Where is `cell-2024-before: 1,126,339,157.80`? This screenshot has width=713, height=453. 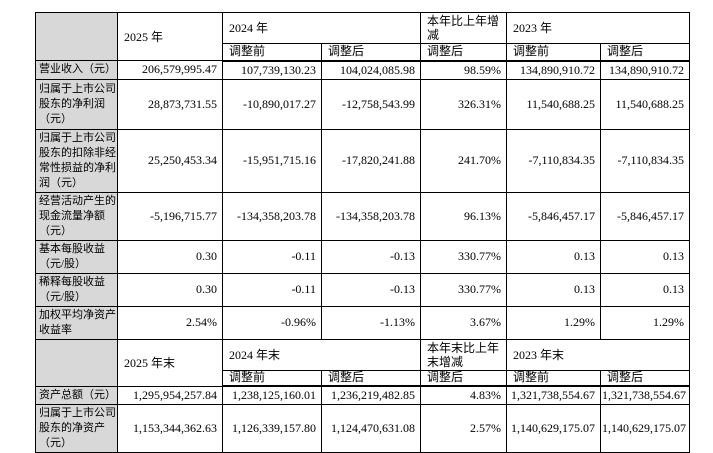 cell-2024-before: 1,126,339,157.80 is located at coordinates (272, 428).